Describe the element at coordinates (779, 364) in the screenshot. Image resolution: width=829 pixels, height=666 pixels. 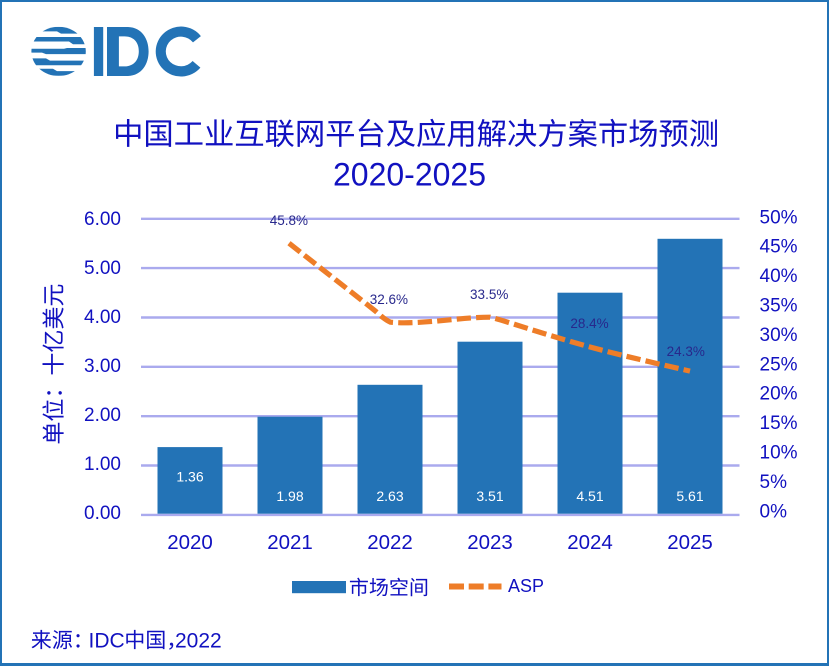
I see `svg-text: 25%` at that location.